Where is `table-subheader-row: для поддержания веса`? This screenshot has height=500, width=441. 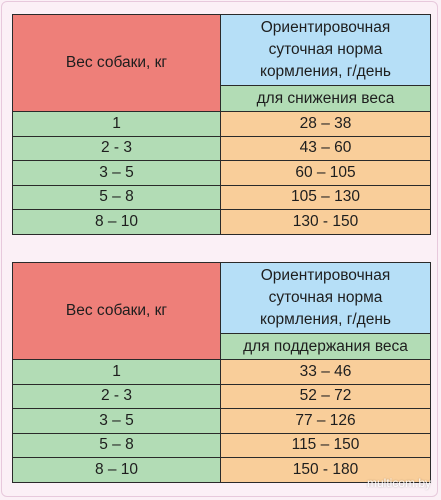 table-subheader-row: для поддержания веса is located at coordinates (222, 346).